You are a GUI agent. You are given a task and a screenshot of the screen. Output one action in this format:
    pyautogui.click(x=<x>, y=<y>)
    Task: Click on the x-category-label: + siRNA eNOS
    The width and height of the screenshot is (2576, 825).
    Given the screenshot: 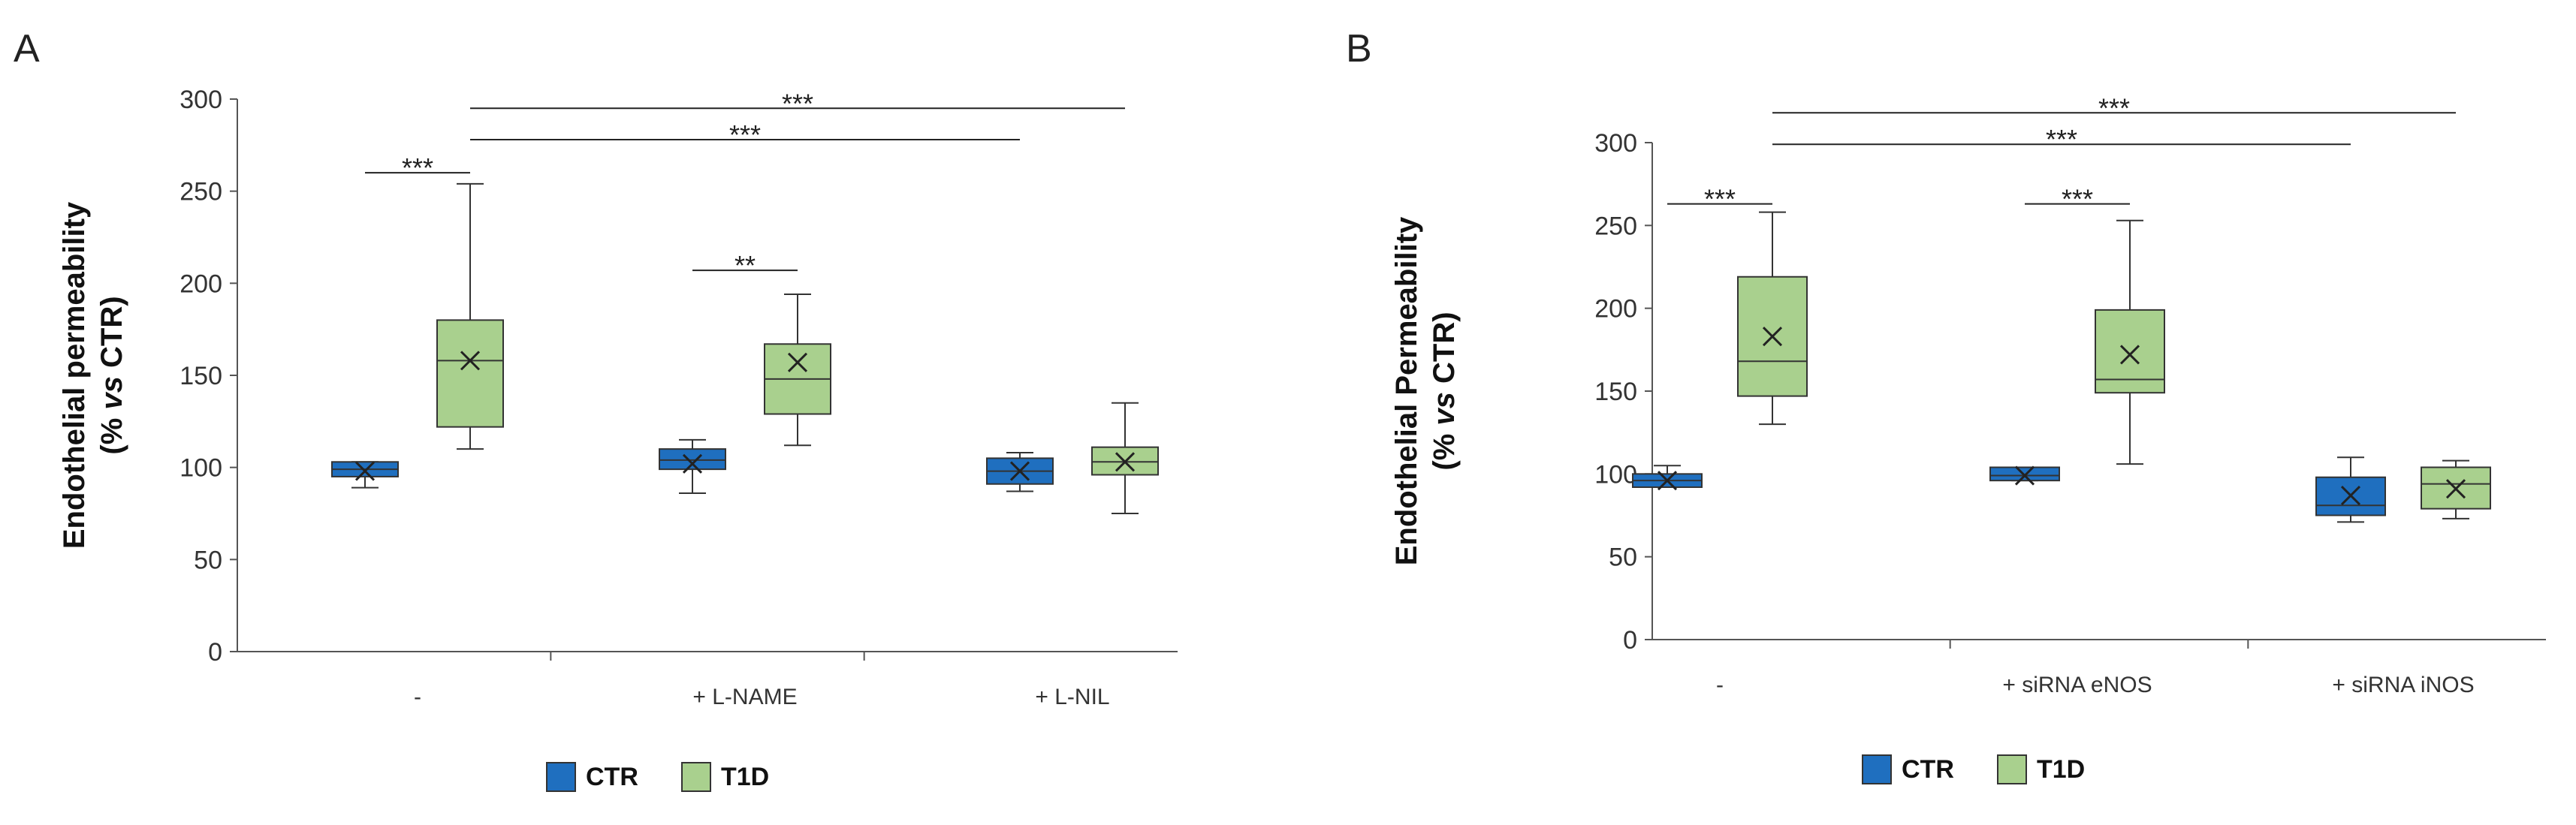 What is the action you would take?
    pyautogui.click(x=2077, y=685)
    